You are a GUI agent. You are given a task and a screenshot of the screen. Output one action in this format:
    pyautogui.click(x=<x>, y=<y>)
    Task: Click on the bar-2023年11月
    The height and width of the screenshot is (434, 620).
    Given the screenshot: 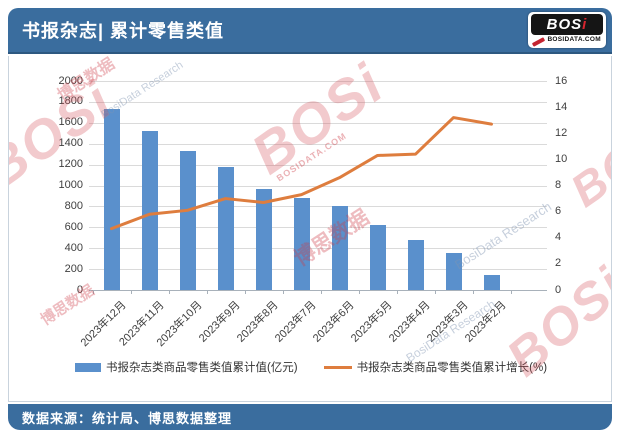 What is the action you would take?
    pyautogui.click(x=149, y=210)
    